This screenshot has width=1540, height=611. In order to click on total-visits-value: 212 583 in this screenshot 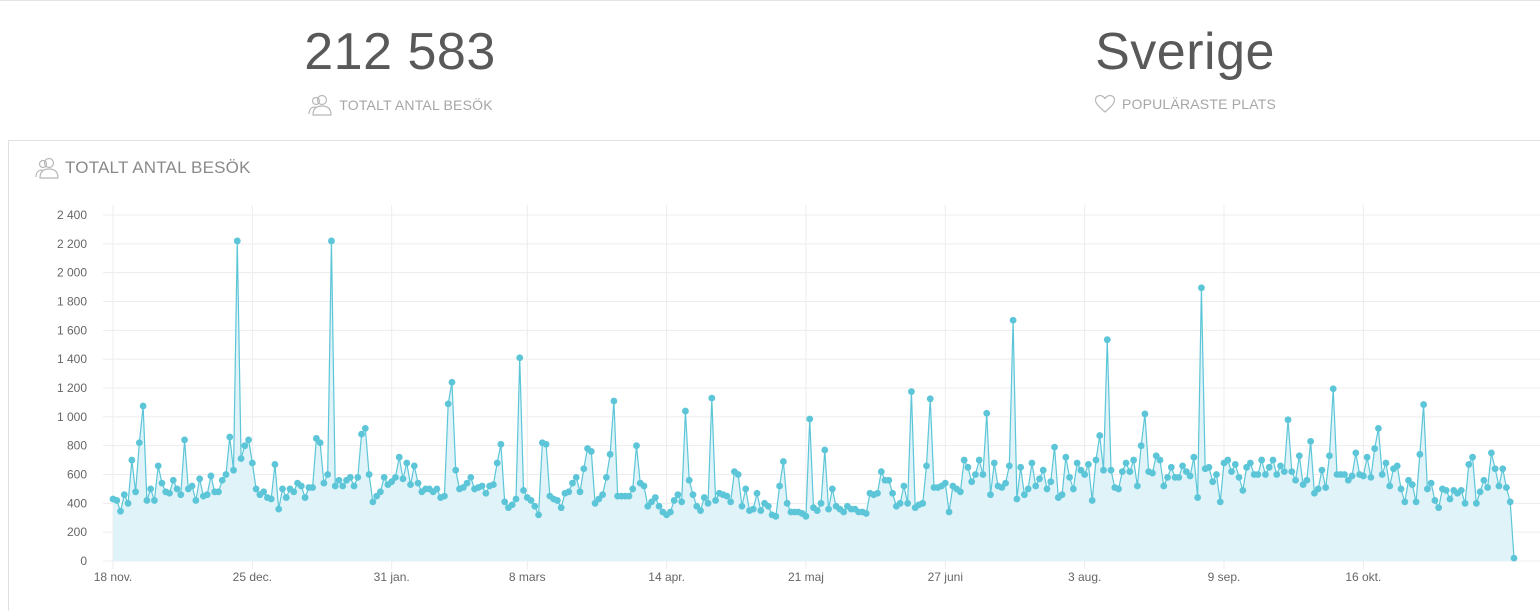, I will do `click(400, 52)`.